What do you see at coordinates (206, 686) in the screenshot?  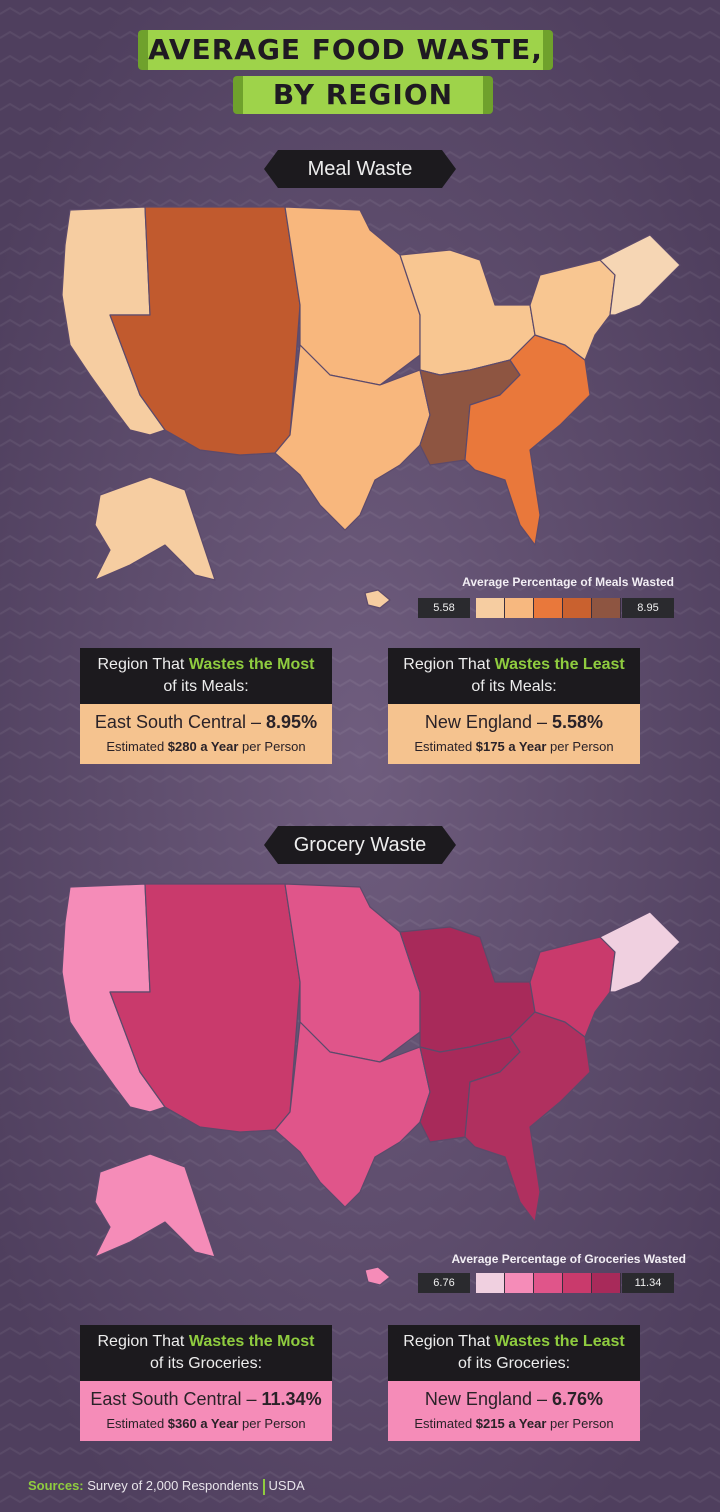 I see `meal-most-head-post: of its Meals:` at bounding box center [206, 686].